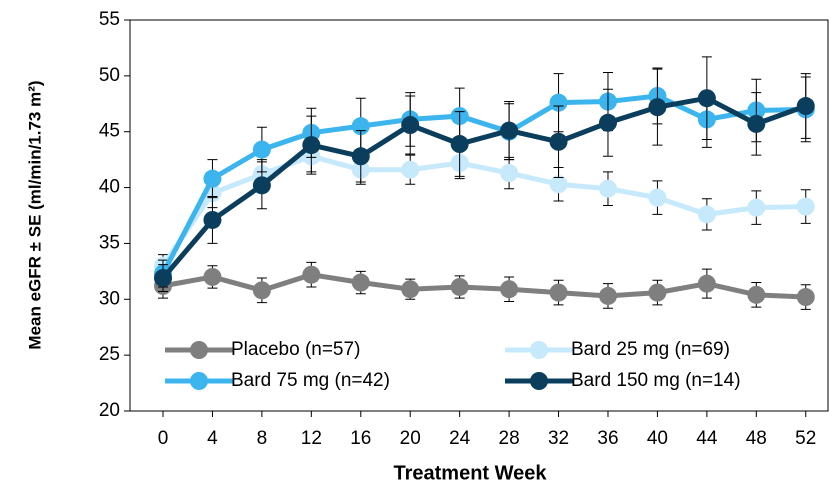 The width and height of the screenshot is (829, 496). I want to click on y-tick-label: 20, so click(109, 410).